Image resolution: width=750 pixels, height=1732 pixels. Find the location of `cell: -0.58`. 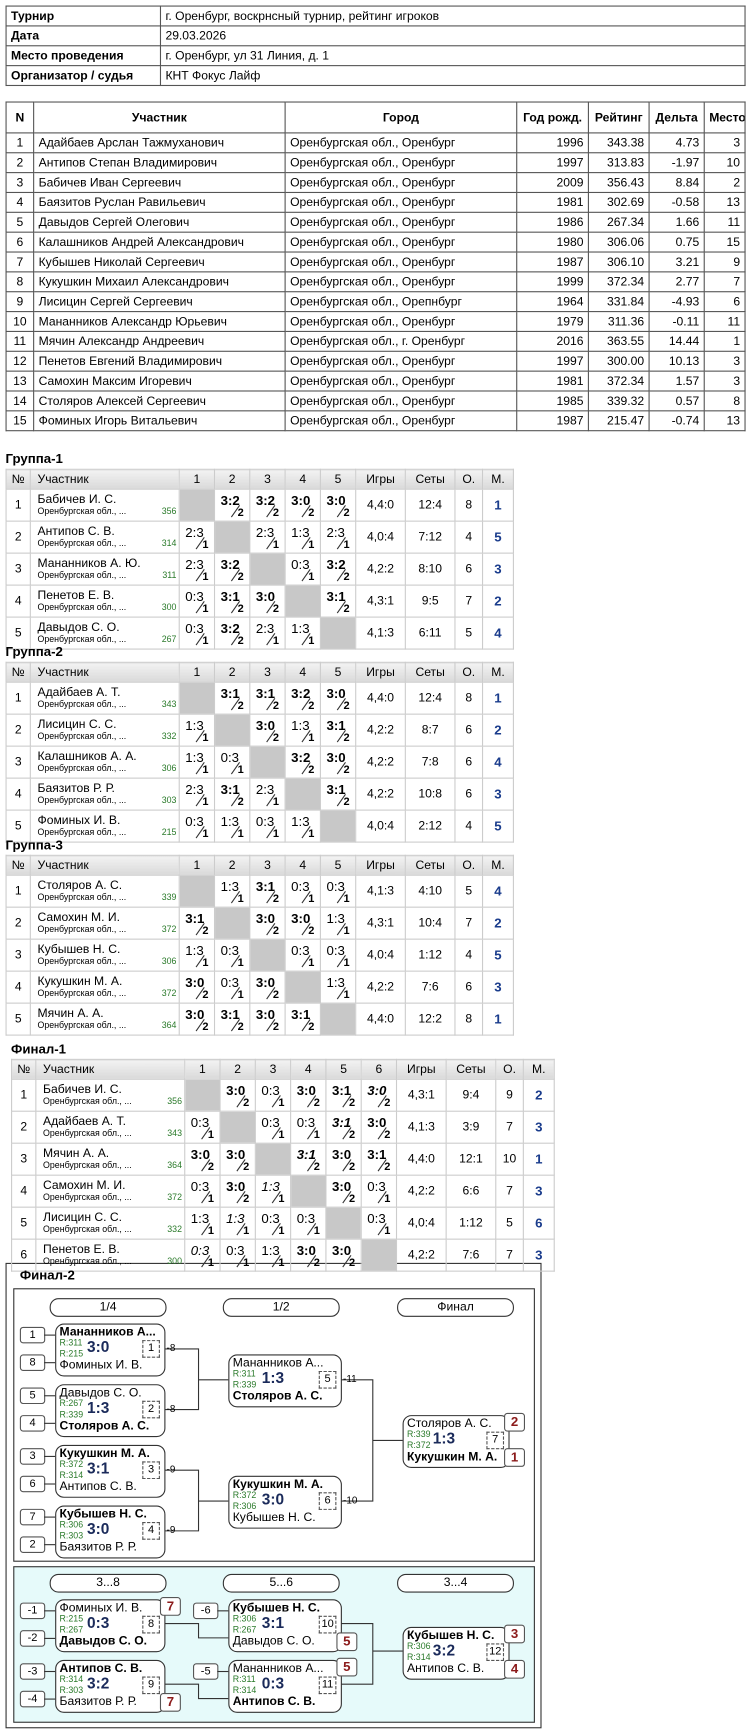

cell: -0.58 is located at coordinates (676, 202).